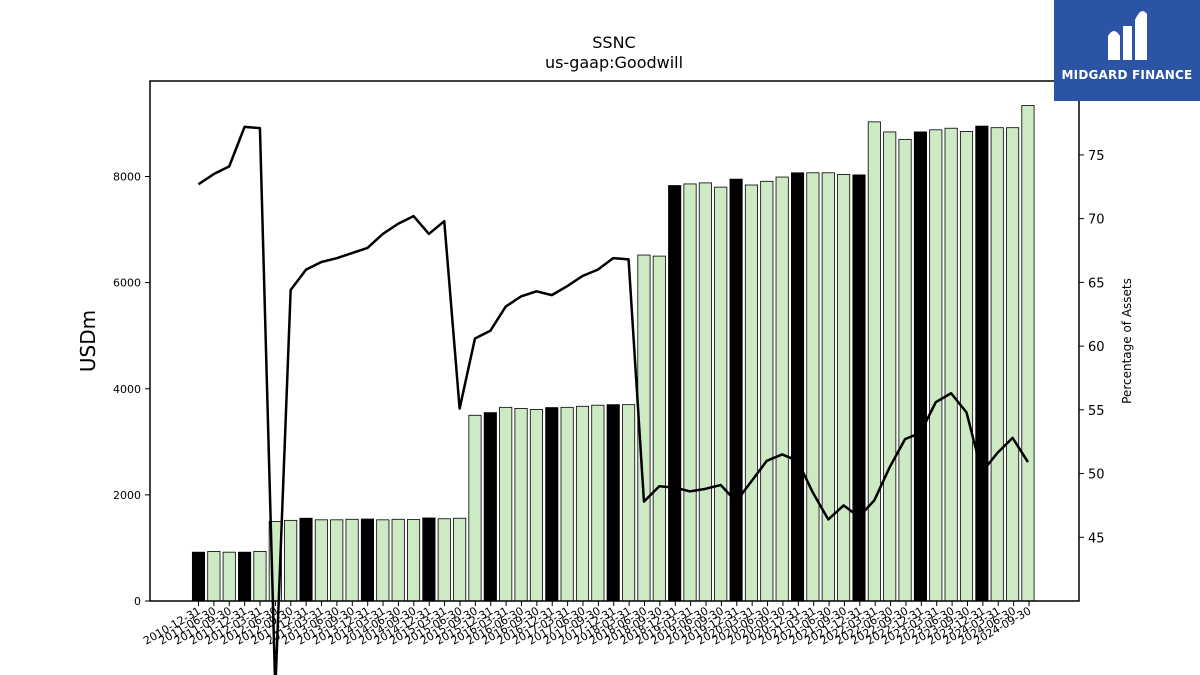  What do you see at coordinates (127, 177) in the screenshot?
I see `y-tick-label-8000: 8000` at bounding box center [127, 177].